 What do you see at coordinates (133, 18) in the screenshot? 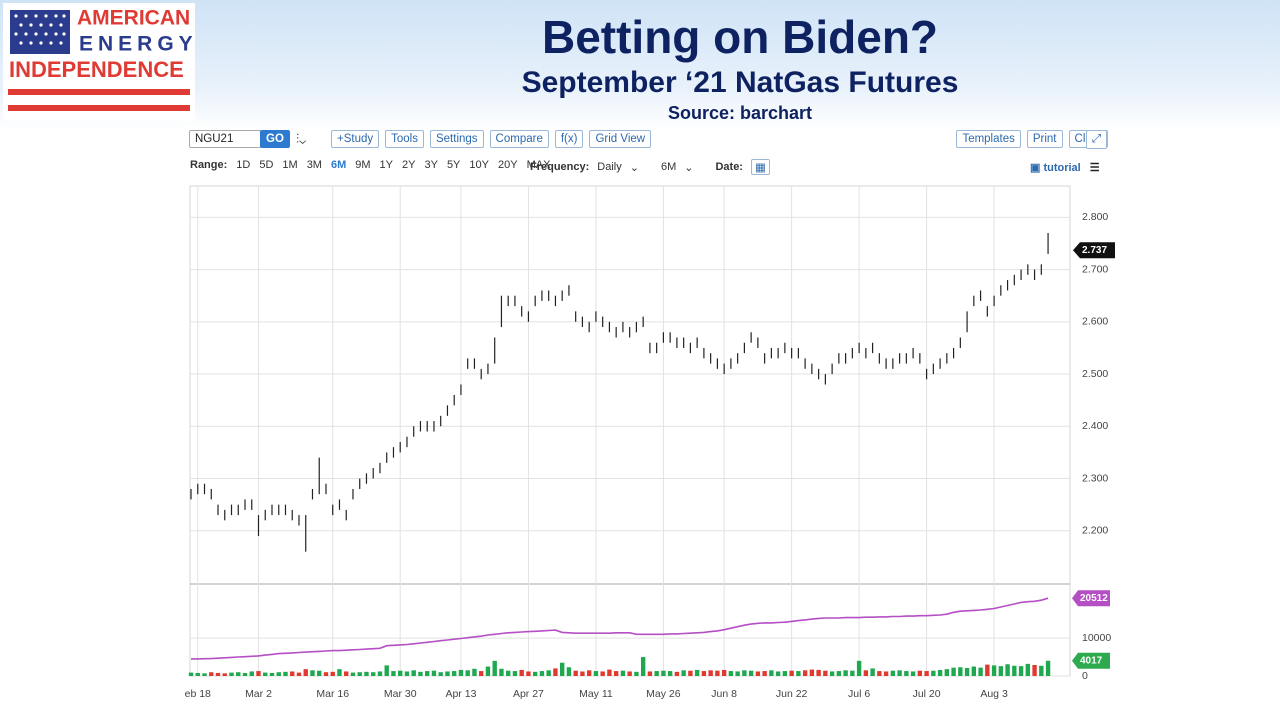
I see `logo-text: AMERICAN` at bounding box center [133, 18].